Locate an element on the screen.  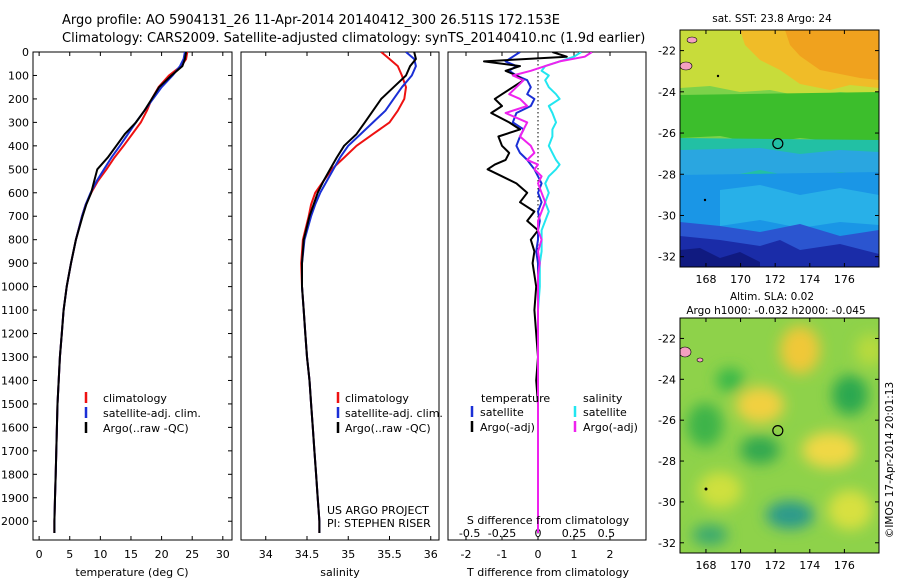
salinity-plot-lines is located at coordinates (358, 292).